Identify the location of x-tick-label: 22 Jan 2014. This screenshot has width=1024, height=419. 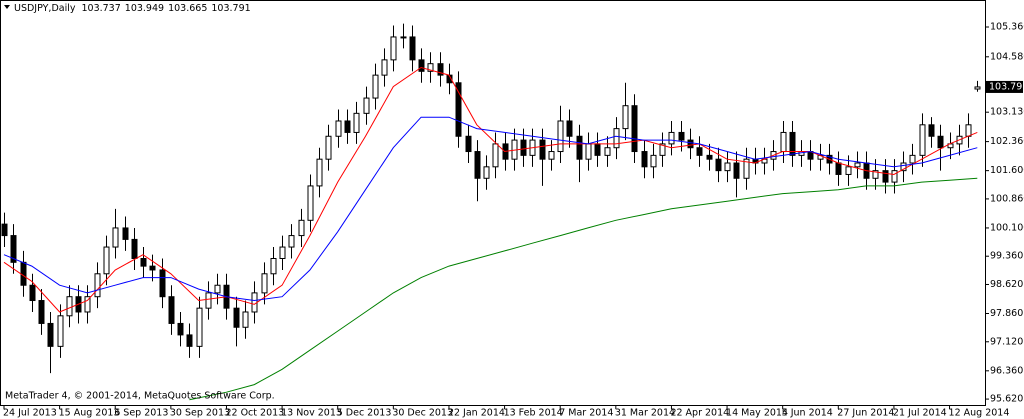
(476, 413).